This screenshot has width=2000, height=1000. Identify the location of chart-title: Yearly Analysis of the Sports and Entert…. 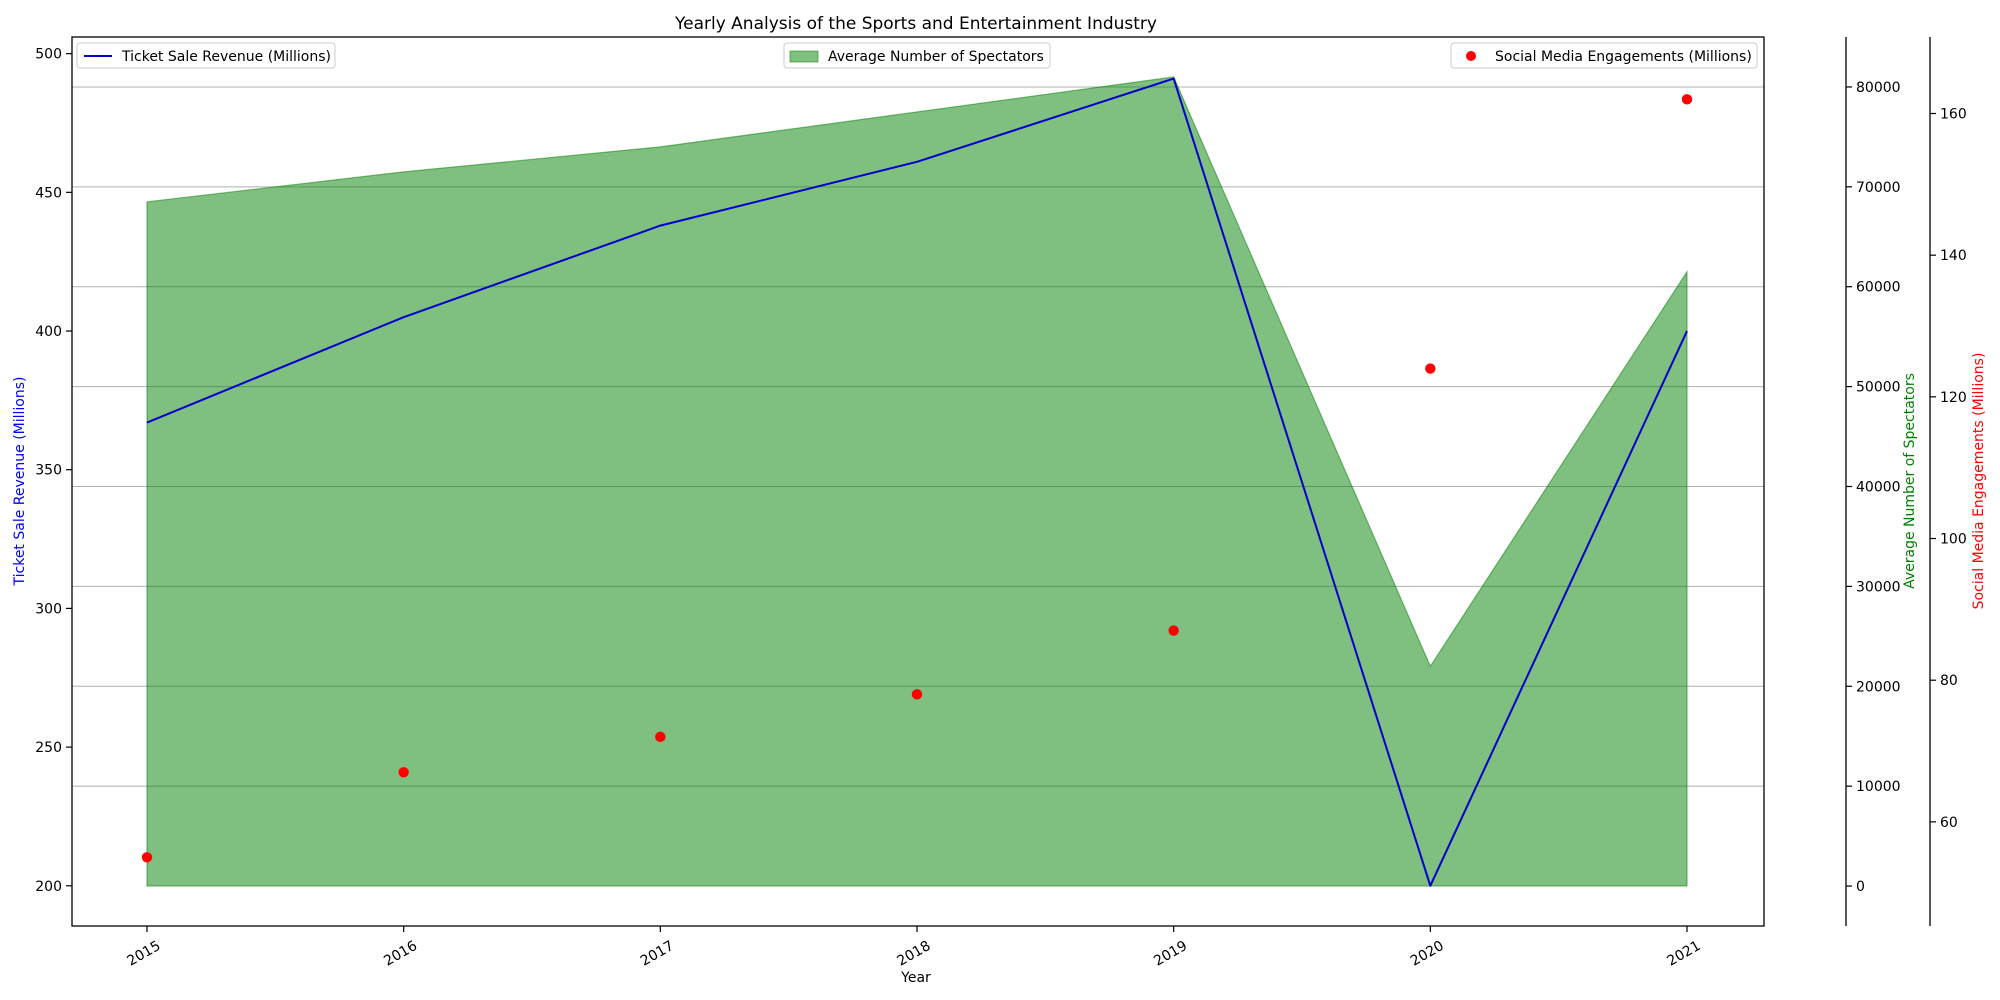
(915, 24).